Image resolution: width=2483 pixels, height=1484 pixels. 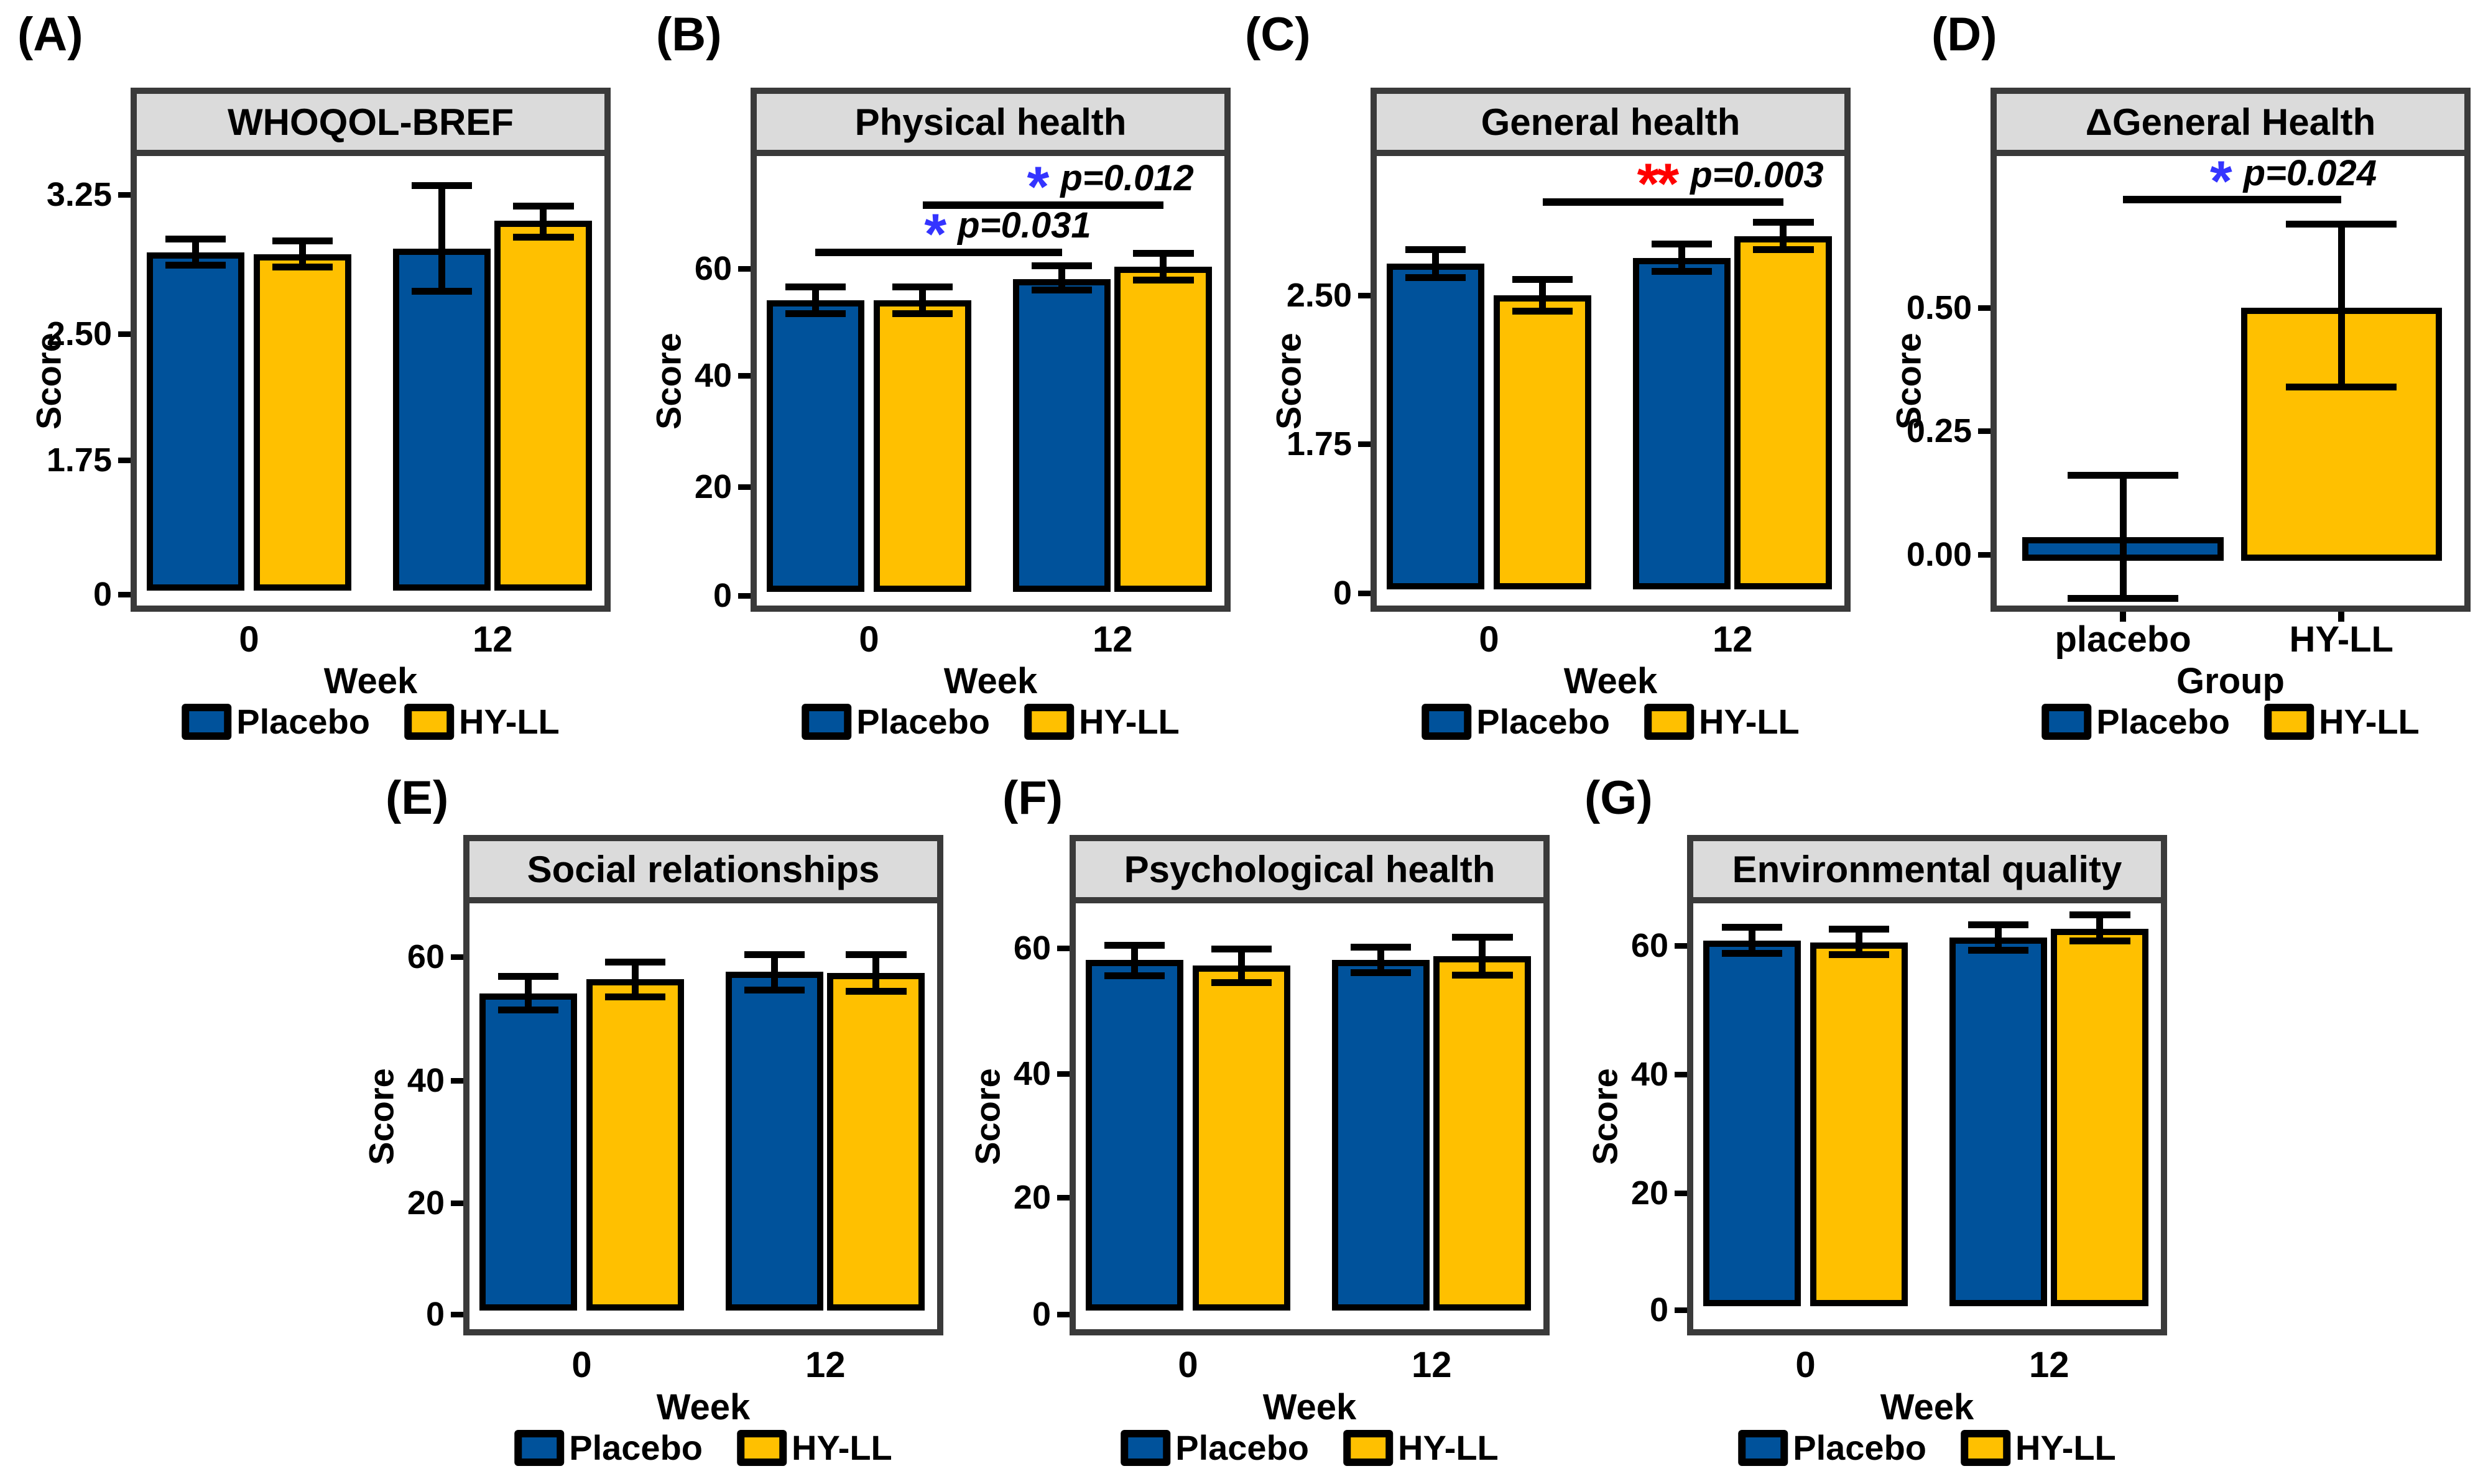 I want to click on bar-hyll-week12, so click(x=876, y=1142).